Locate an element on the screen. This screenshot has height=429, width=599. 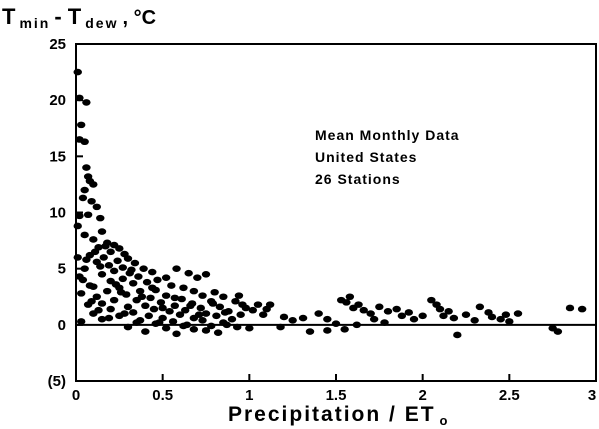
annotation-line-2: United States is located at coordinates (366, 157).